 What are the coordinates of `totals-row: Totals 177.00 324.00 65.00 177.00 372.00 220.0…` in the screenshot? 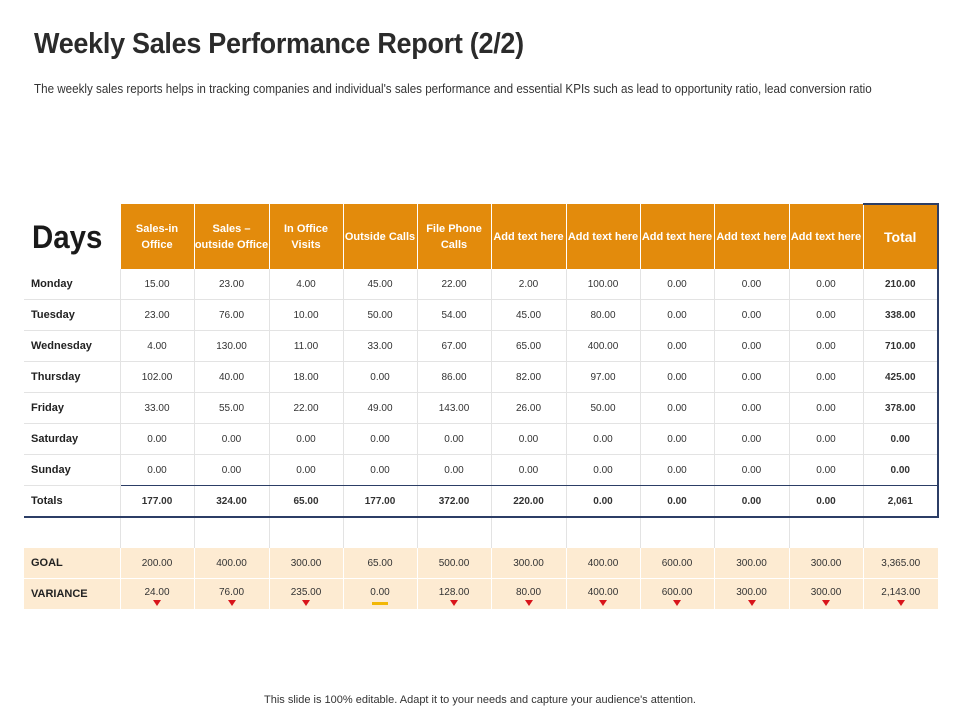 It's located at (481, 501).